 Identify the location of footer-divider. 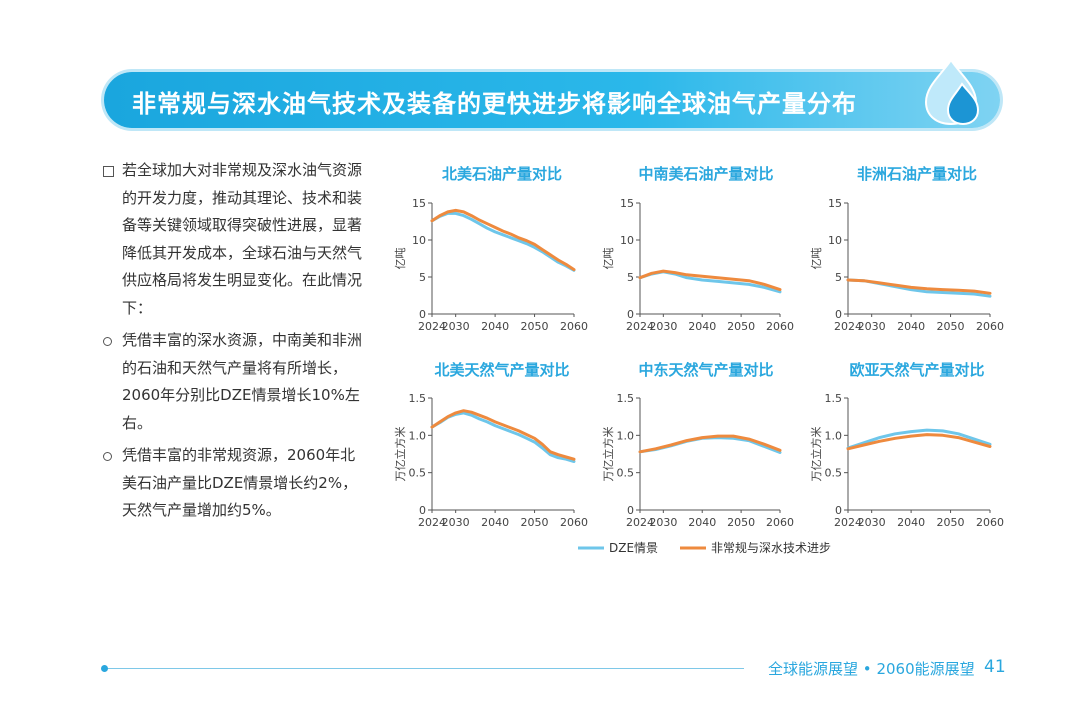
(424, 668).